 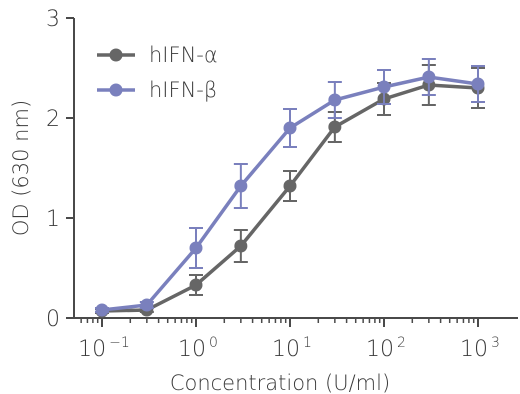 What do you see at coordinates (198, 348) in the screenshot?
I see `x-tick-label: 10 0` at bounding box center [198, 348].